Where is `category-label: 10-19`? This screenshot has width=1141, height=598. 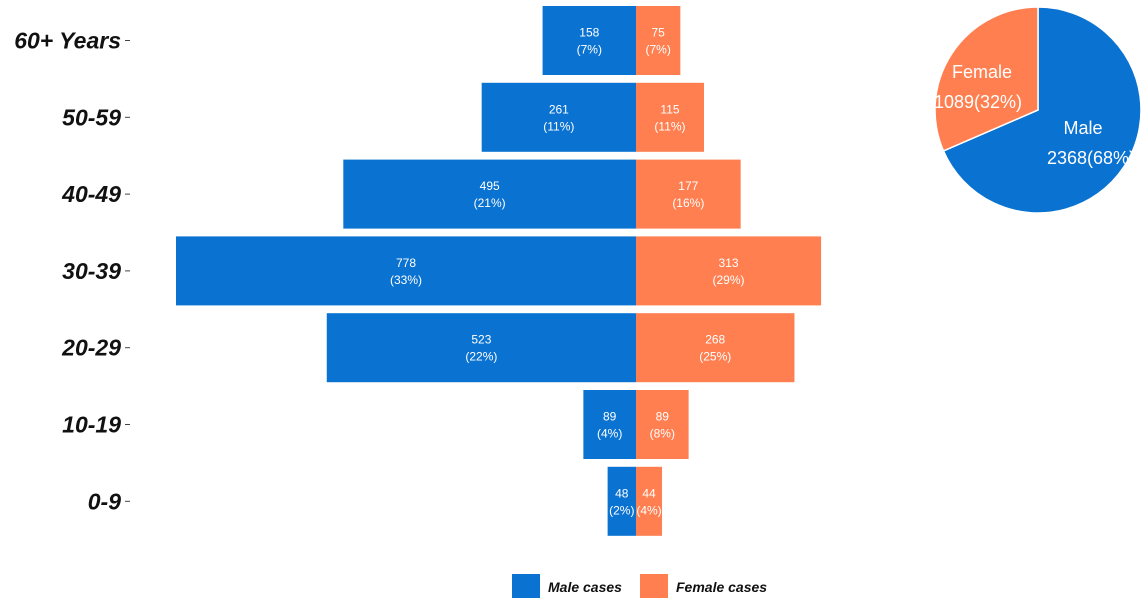 category-label: 10-19 is located at coordinates (91, 425).